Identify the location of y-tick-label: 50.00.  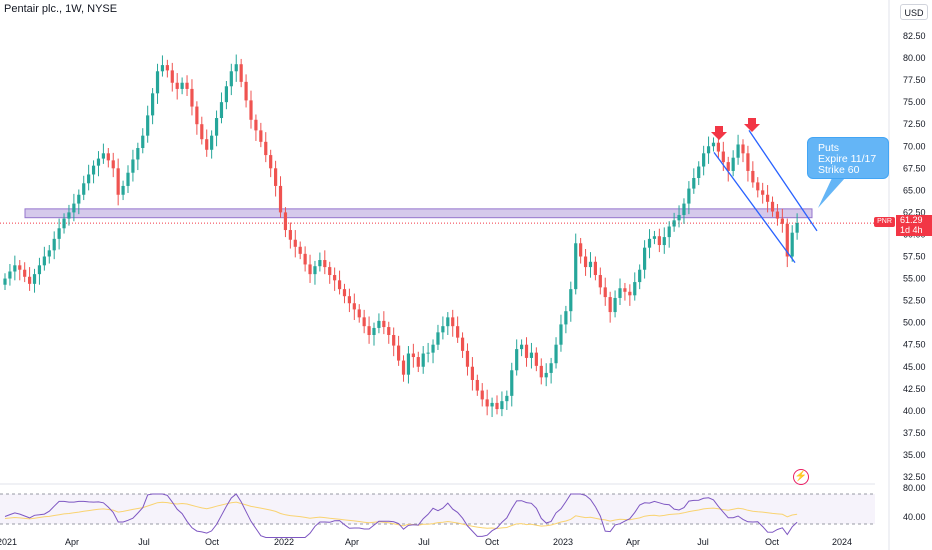
(914, 323).